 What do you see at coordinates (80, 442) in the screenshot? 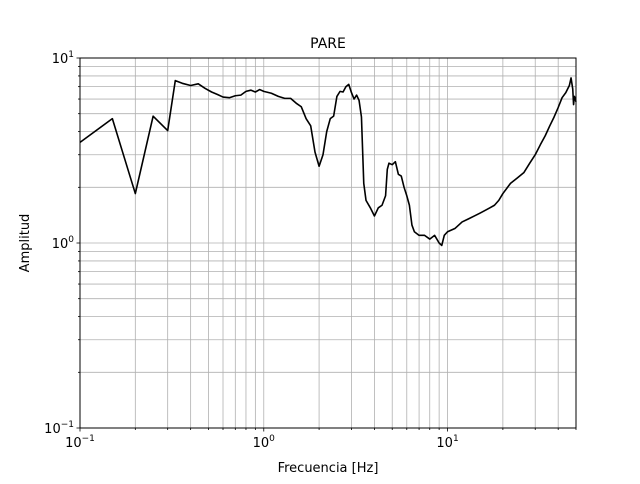
I see `x-tick-label: 10⁻¹` at bounding box center [80, 442].